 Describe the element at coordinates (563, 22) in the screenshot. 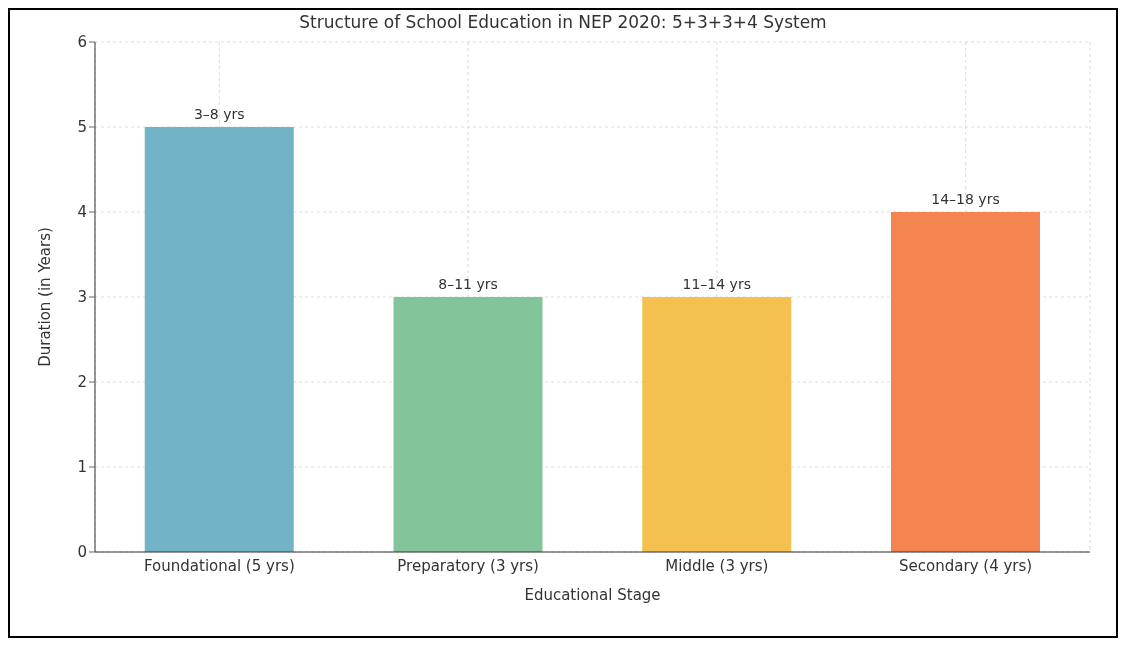

I see `chart-title: Structure of School Education in NEP 2020: 5+3+3+4 System` at that location.